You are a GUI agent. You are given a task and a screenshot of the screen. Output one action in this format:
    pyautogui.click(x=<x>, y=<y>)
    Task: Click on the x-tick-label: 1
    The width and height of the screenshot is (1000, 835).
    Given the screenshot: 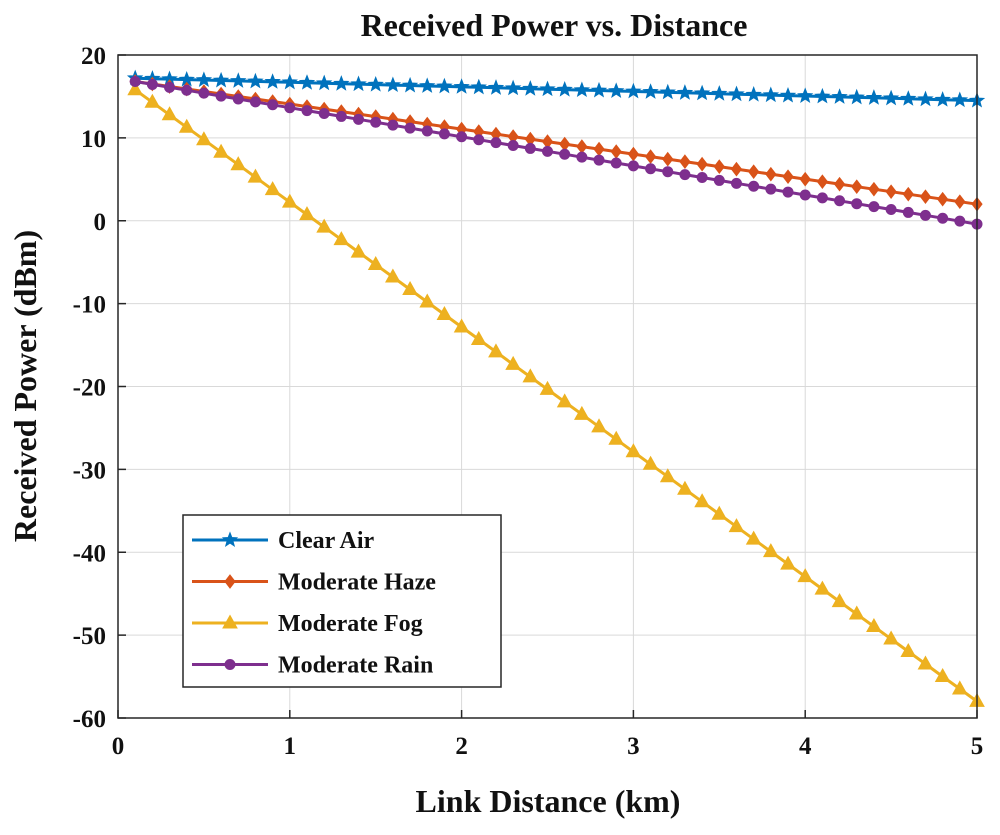 What is the action you would take?
    pyautogui.click(x=290, y=746)
    